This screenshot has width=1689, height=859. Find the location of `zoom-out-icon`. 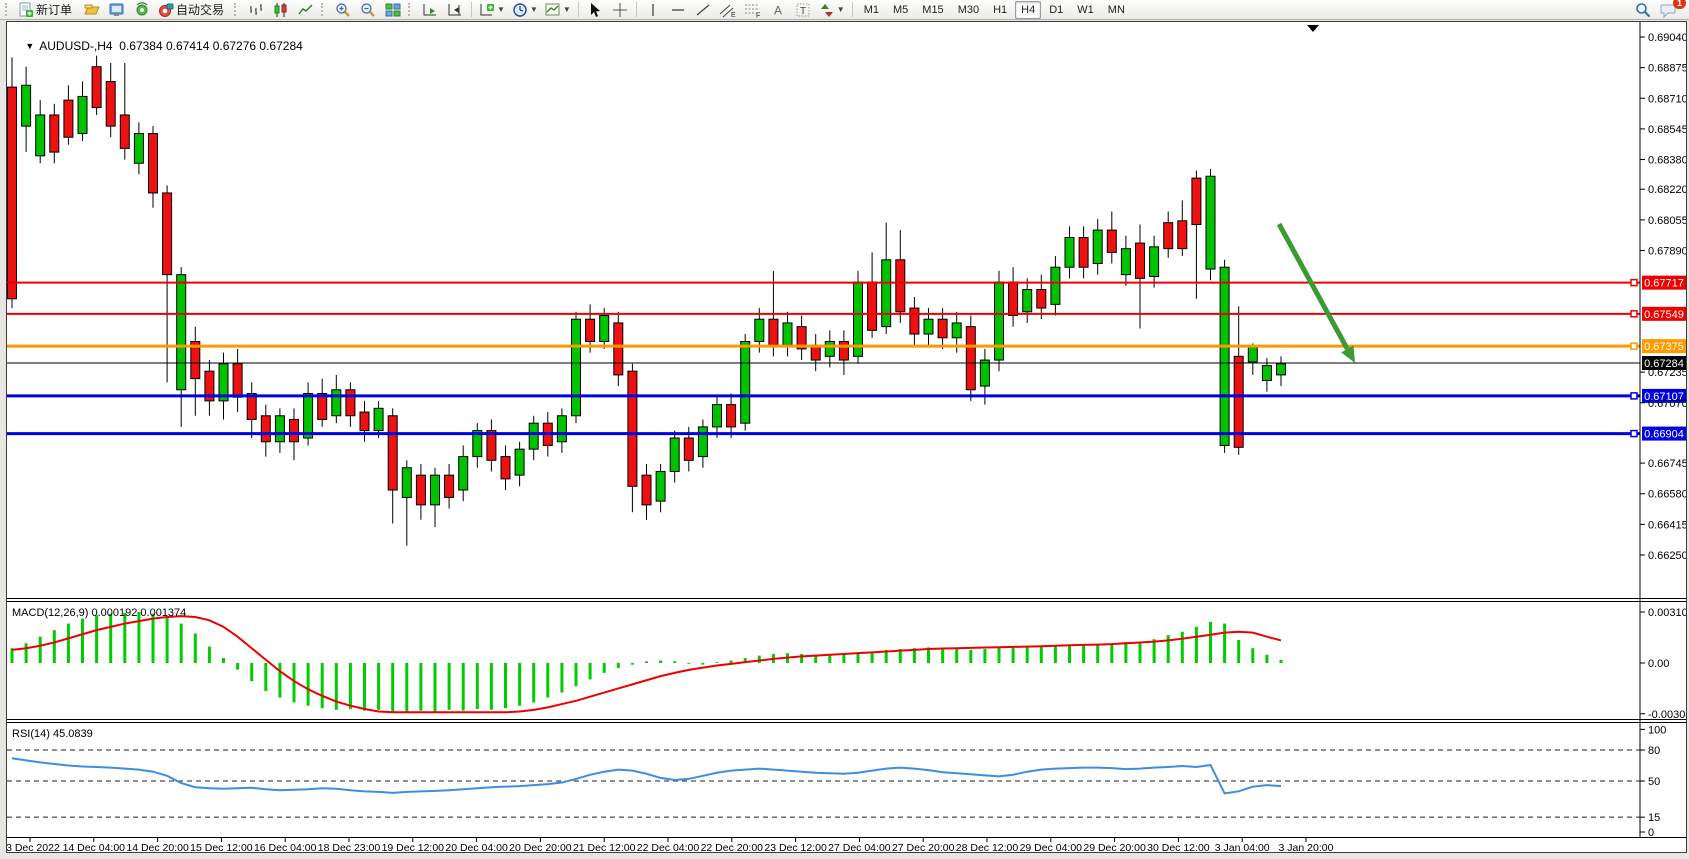

zoom-out-icon is located at coordinates (368, 9).